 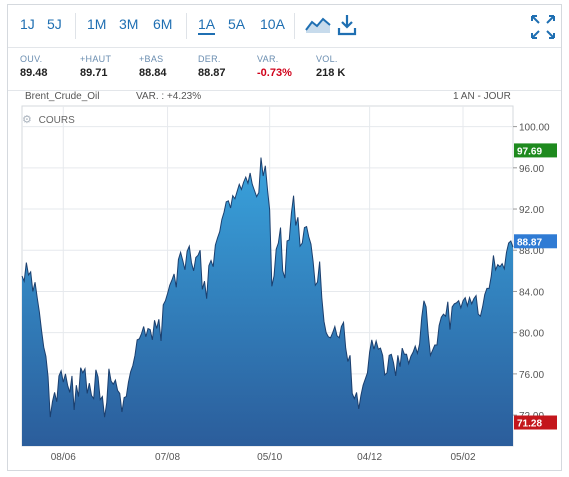 I want to click on y-tick-label: 80.00, so click(x=531, y=334).